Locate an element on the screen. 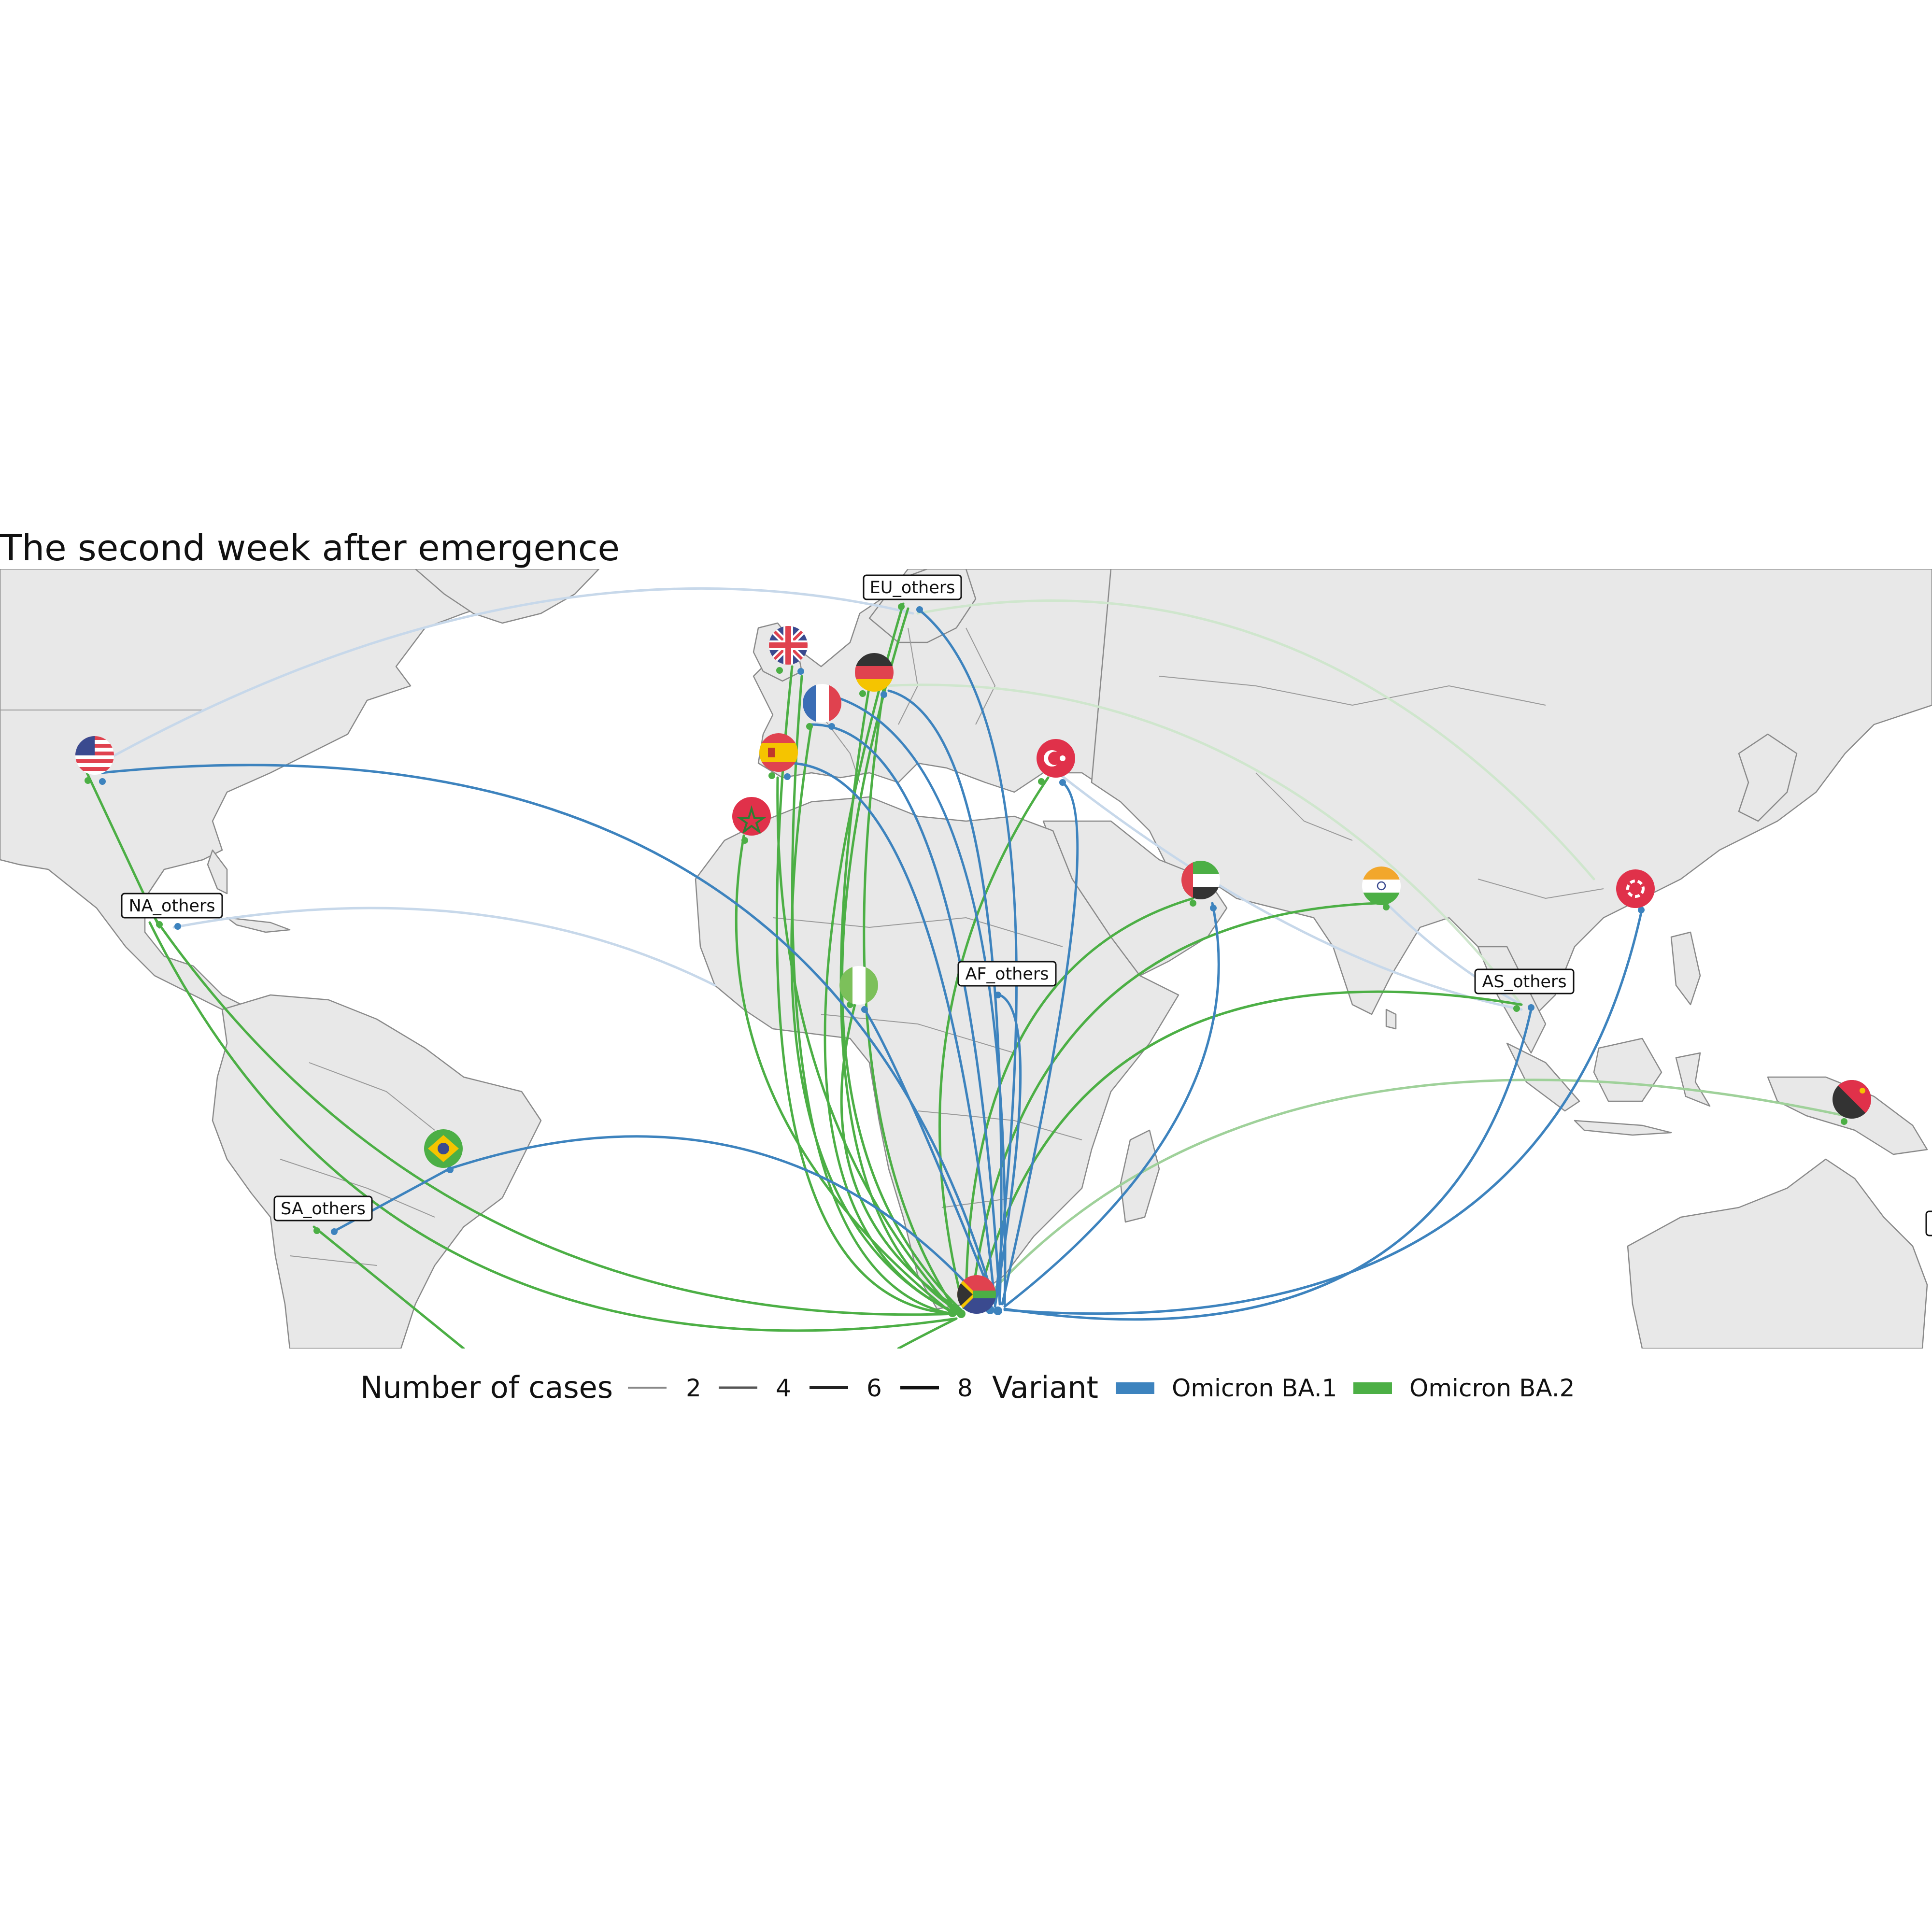 This screenshot has width=1932, height=1932. legend-variant-title: Variant is located at coordinates (1045, 1387).